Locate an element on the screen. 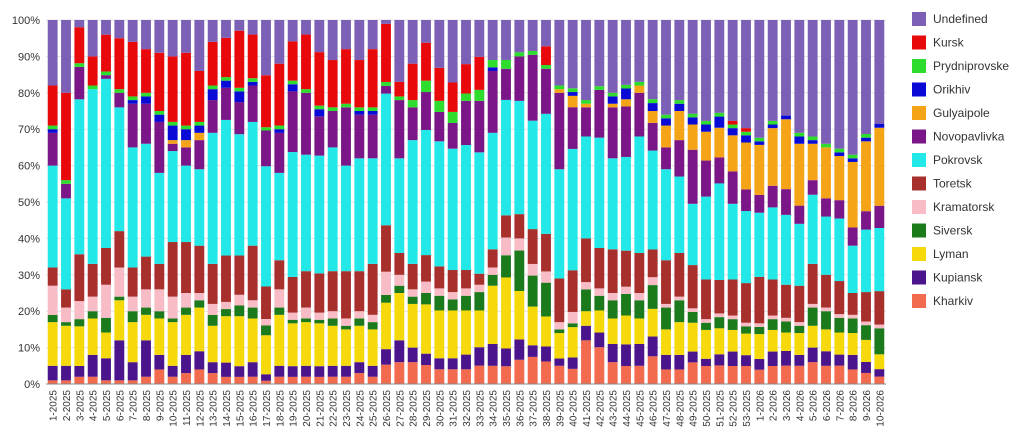 The image size is (1024, 444). legend-item-prydniprovske: Prydniprovske is located at coordinates (960, 66).